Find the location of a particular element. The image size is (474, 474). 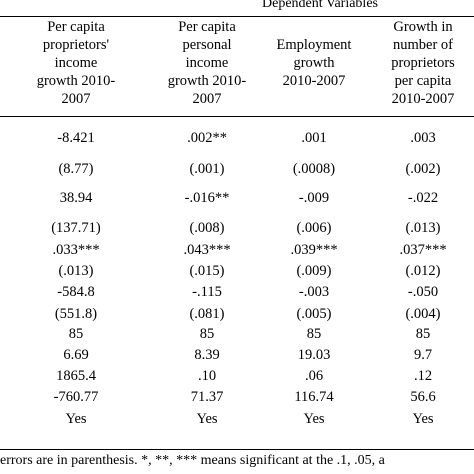

col-head-3: Employment growth 2010-2007 is located at coordinates (314, 63).